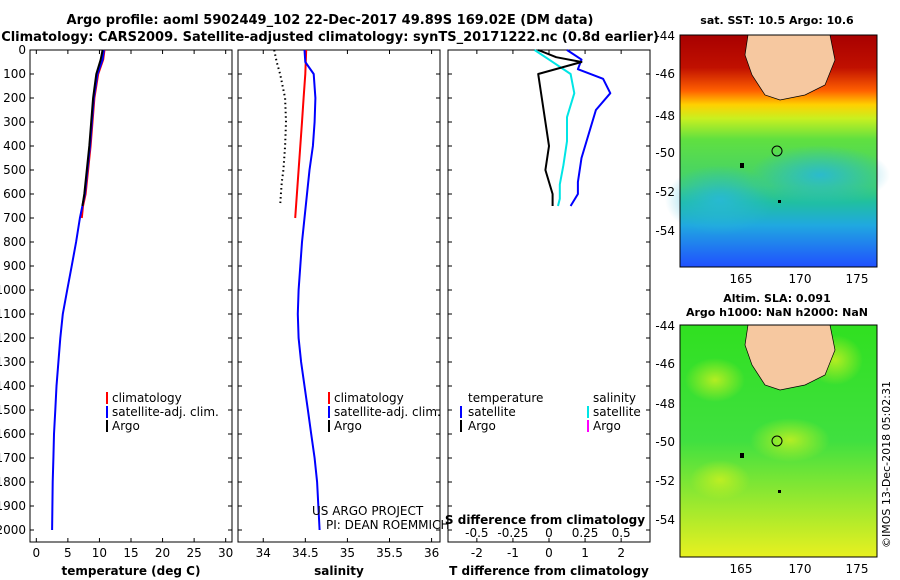 Image resolution: width=900 pixels, height=580 pixels. Describe the element at coordinates (665, 74) in the screenshot. I see `sst-ytick: -46` at that location.